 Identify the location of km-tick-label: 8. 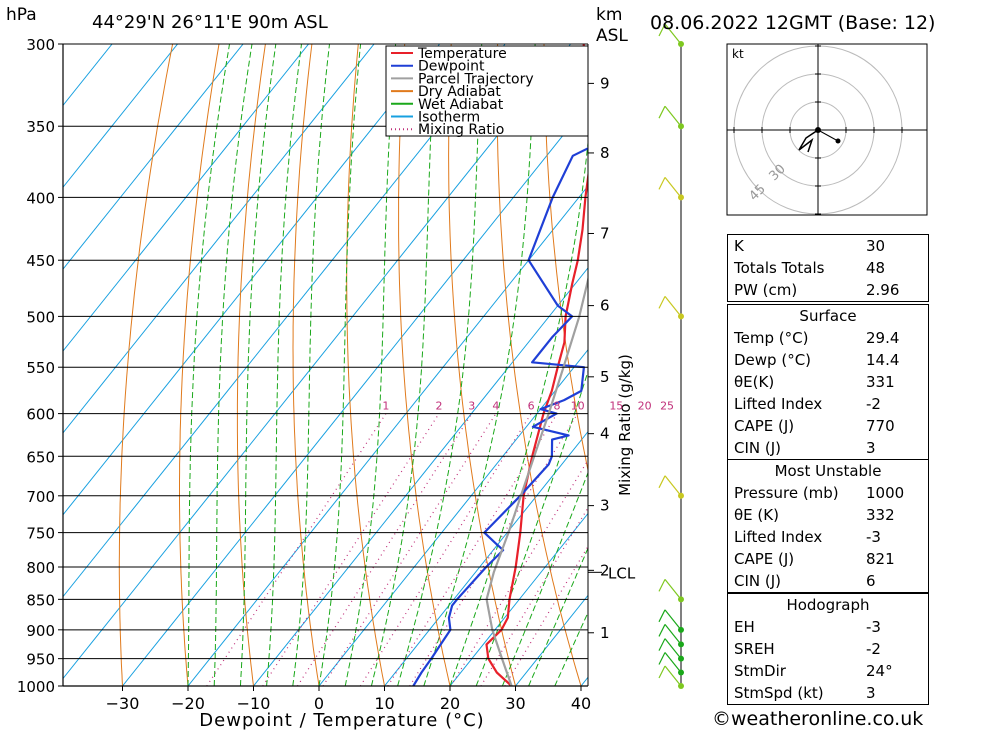
(605, 153).